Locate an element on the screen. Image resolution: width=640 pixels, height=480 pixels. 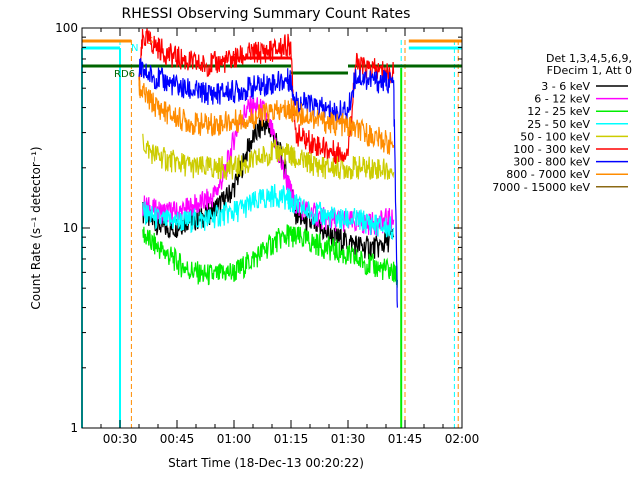
legend-entry-label: 6 - 12 keV is located at coordinates (562, 99).